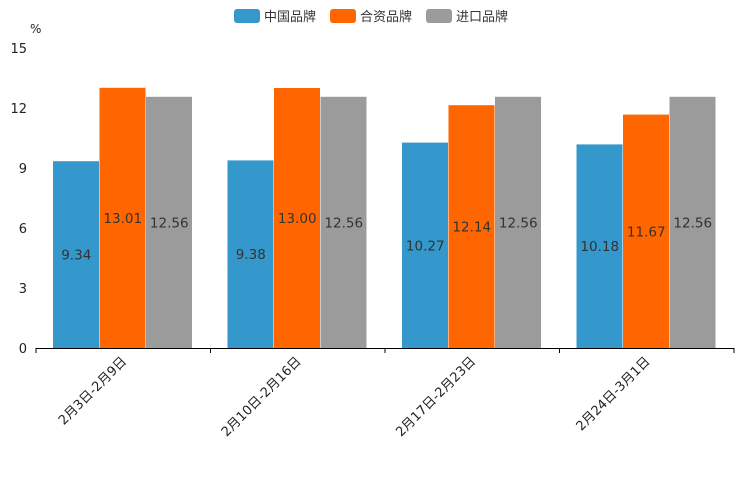 This screenshot has height=496, width=744. What do you see at coordinates (385, 350) in the screenshot?
I see `x-axis-ticks` at bounding box center [385, 350].